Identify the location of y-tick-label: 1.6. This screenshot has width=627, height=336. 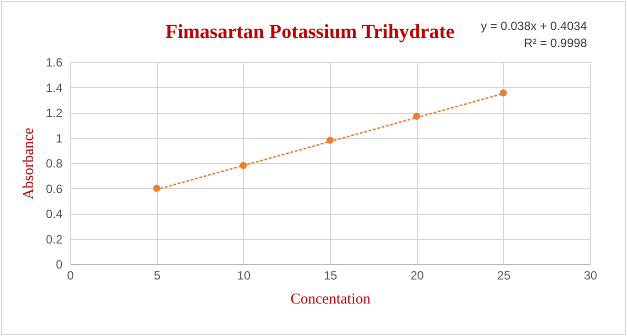
(54, 63).